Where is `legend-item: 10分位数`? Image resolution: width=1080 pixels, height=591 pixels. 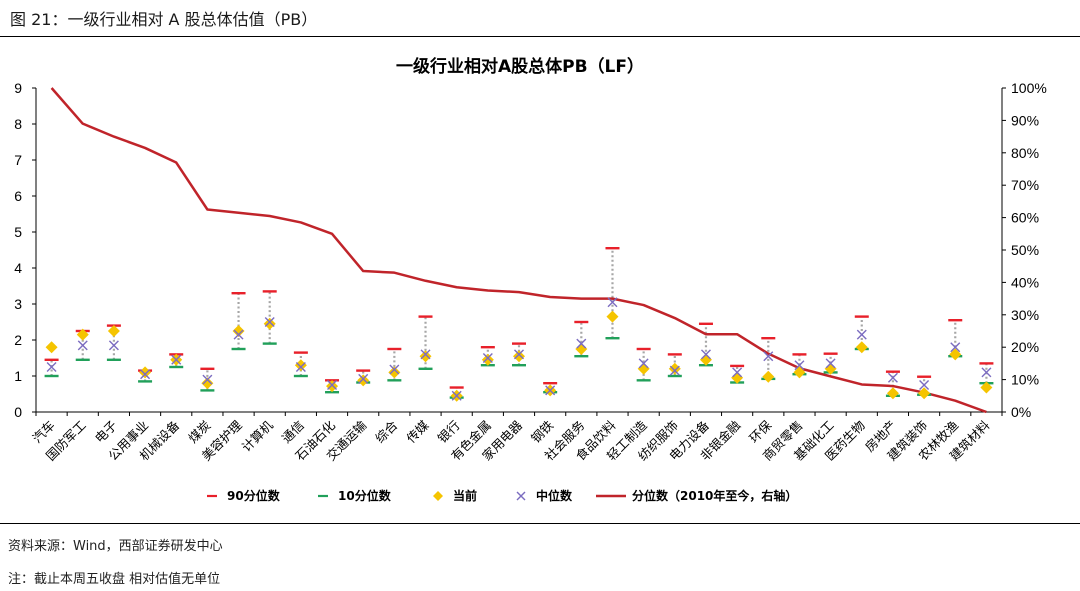 legend-item: 10分位数 is located at coordinates (355, 495).